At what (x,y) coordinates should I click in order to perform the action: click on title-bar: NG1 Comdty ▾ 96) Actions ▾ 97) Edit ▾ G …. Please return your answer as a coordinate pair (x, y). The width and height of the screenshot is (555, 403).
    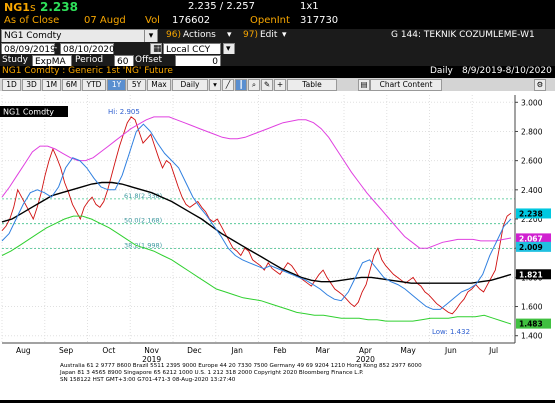
    Looking at the image, I should click on (277, 36).